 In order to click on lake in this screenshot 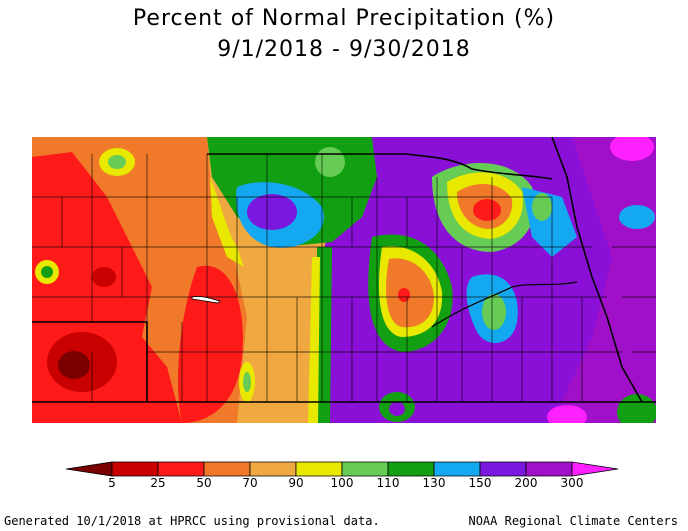, I will do `click(206, 300)`.